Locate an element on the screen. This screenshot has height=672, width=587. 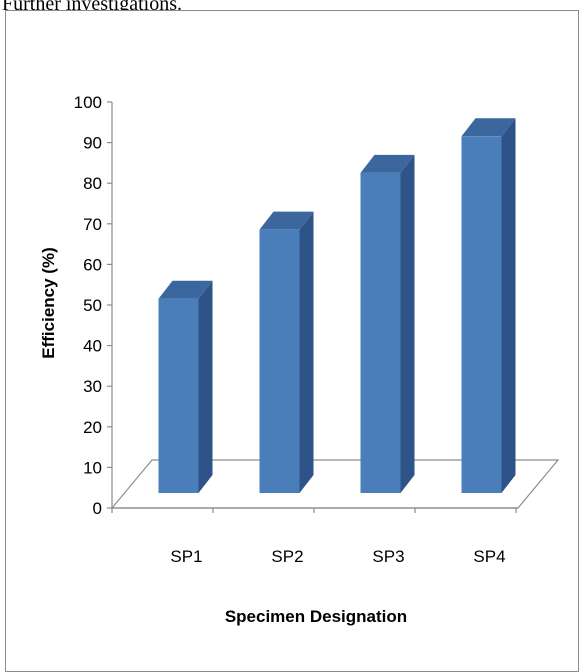
x-tick-label: SP1 is located at coordinates (186, 556).